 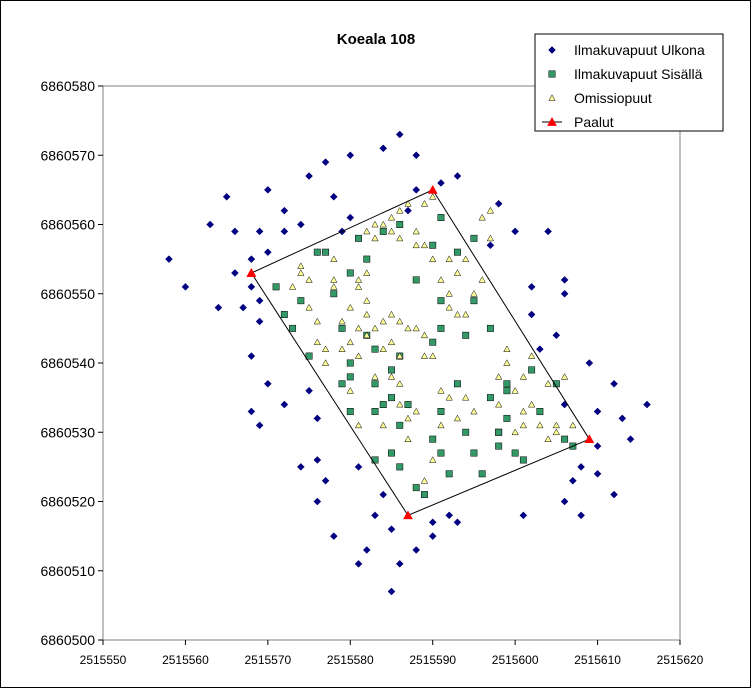 I want to click on x-tick-label: 2515600, so click(x=515, y=660).